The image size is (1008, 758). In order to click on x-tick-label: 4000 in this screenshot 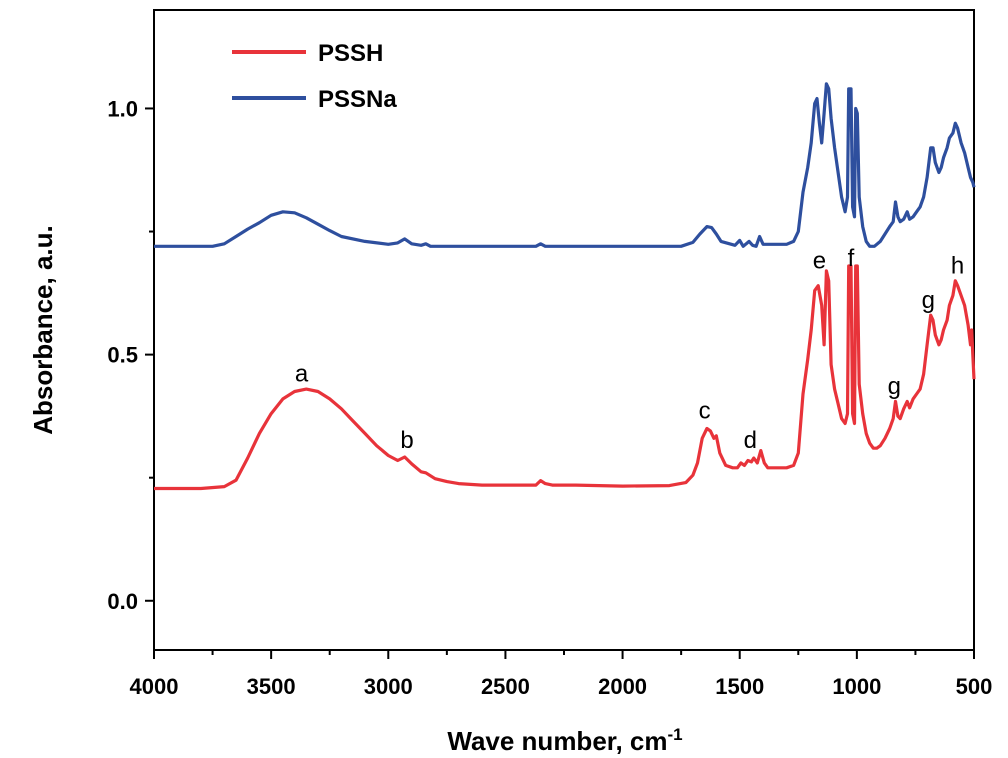, I will do `click(154, 686)`.